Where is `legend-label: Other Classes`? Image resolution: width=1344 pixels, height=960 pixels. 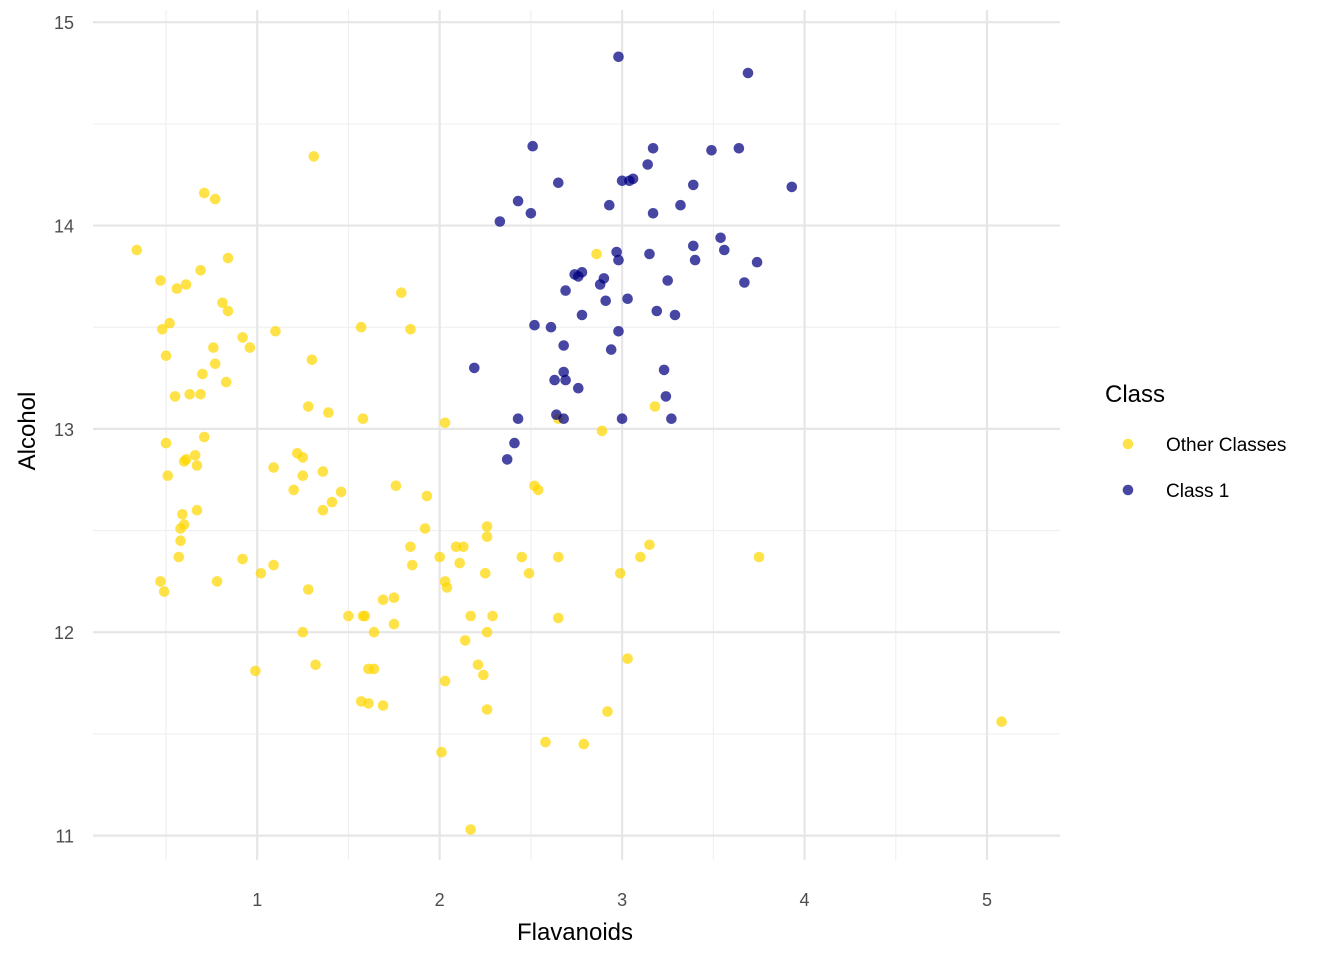
legend-label: Other Classes is located at coordinates (1226, 445).